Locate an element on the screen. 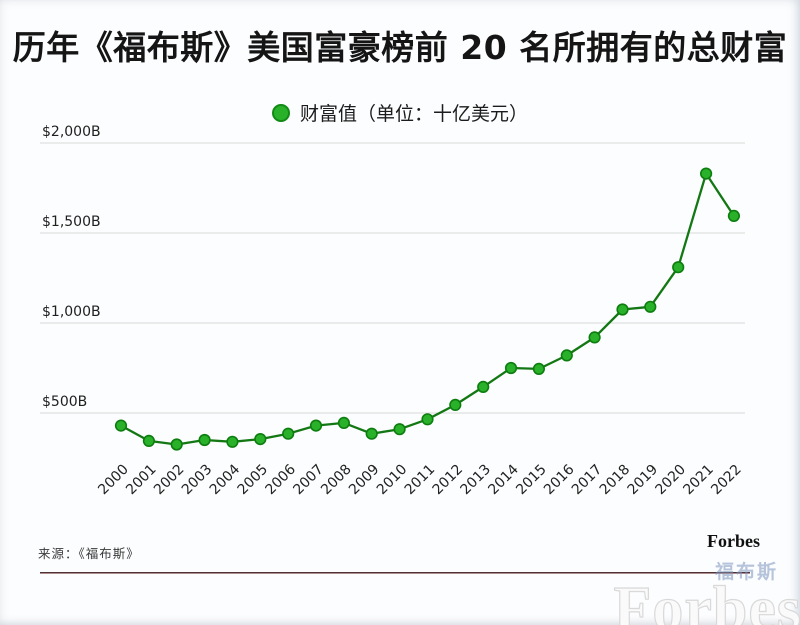 The height and width of the screenshot is (625, 800). x-tick-label: 2007 is located at coordinates (308, 480).